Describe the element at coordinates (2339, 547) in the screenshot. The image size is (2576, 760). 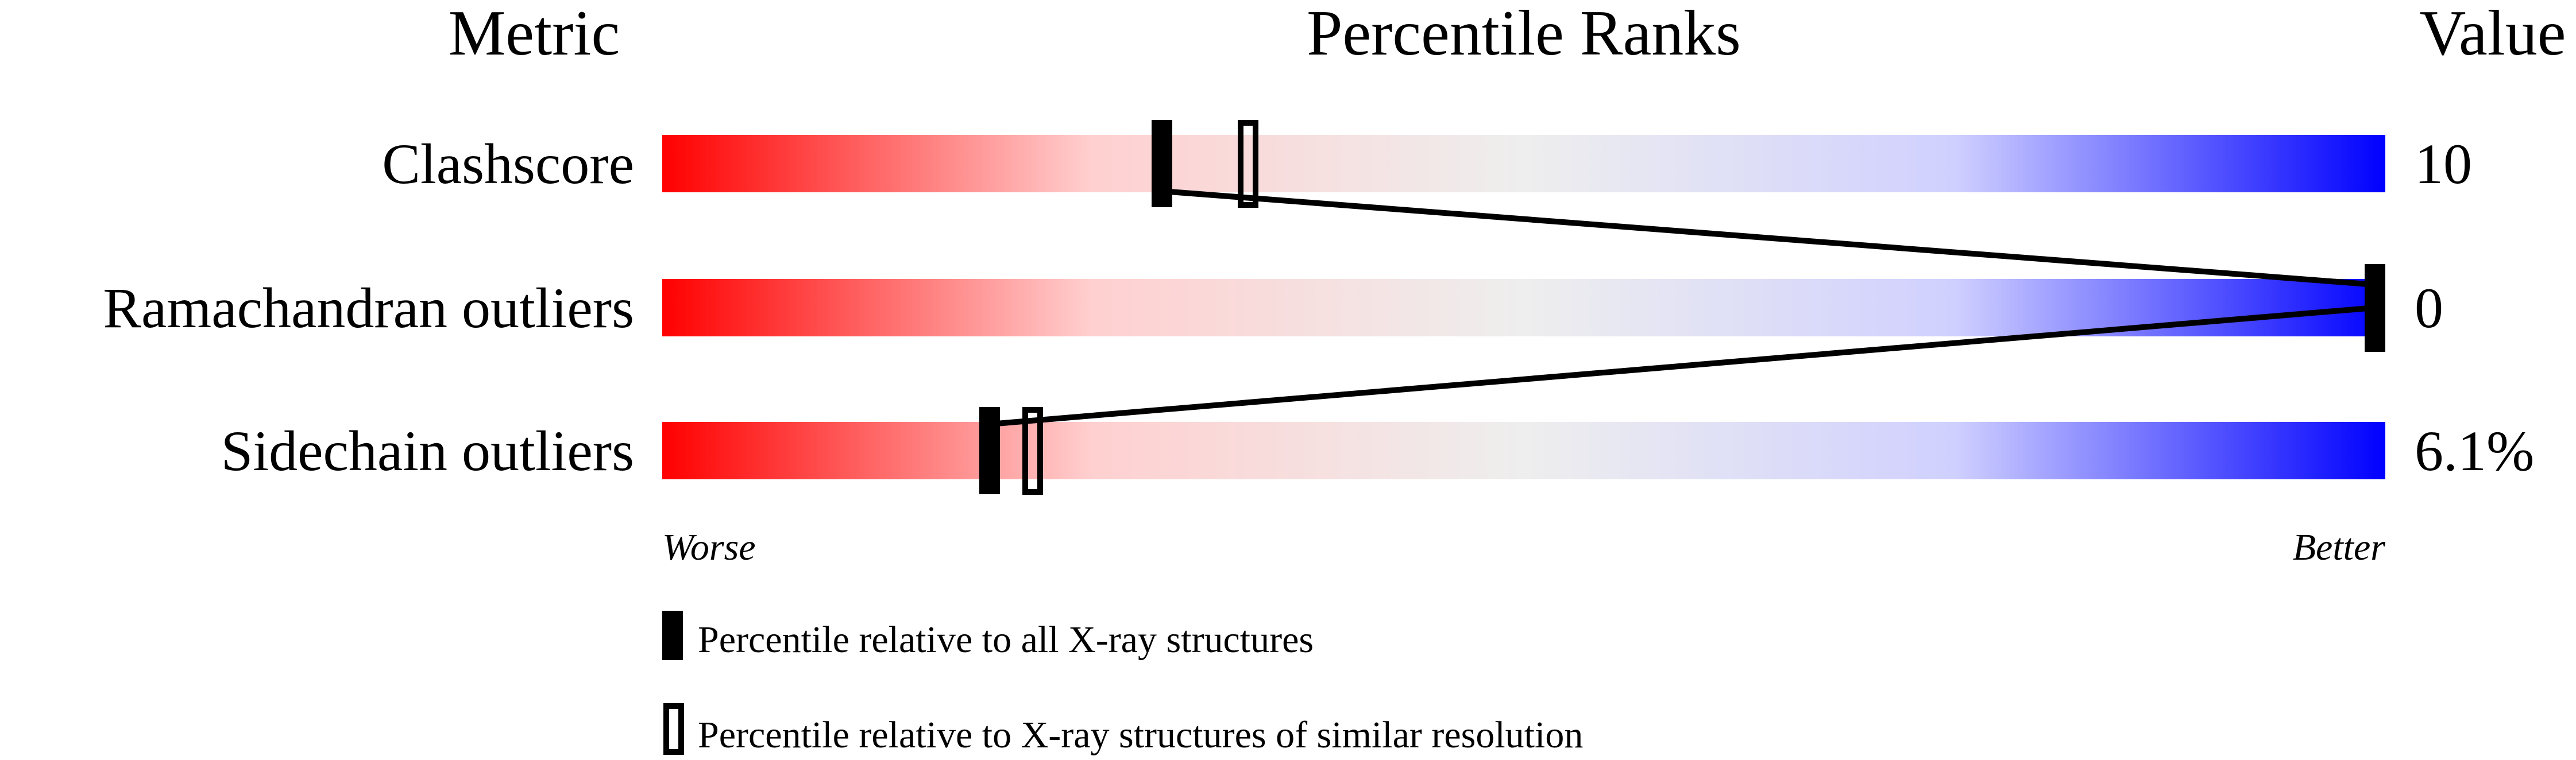
I see `axis-better-label: Better` at that location.